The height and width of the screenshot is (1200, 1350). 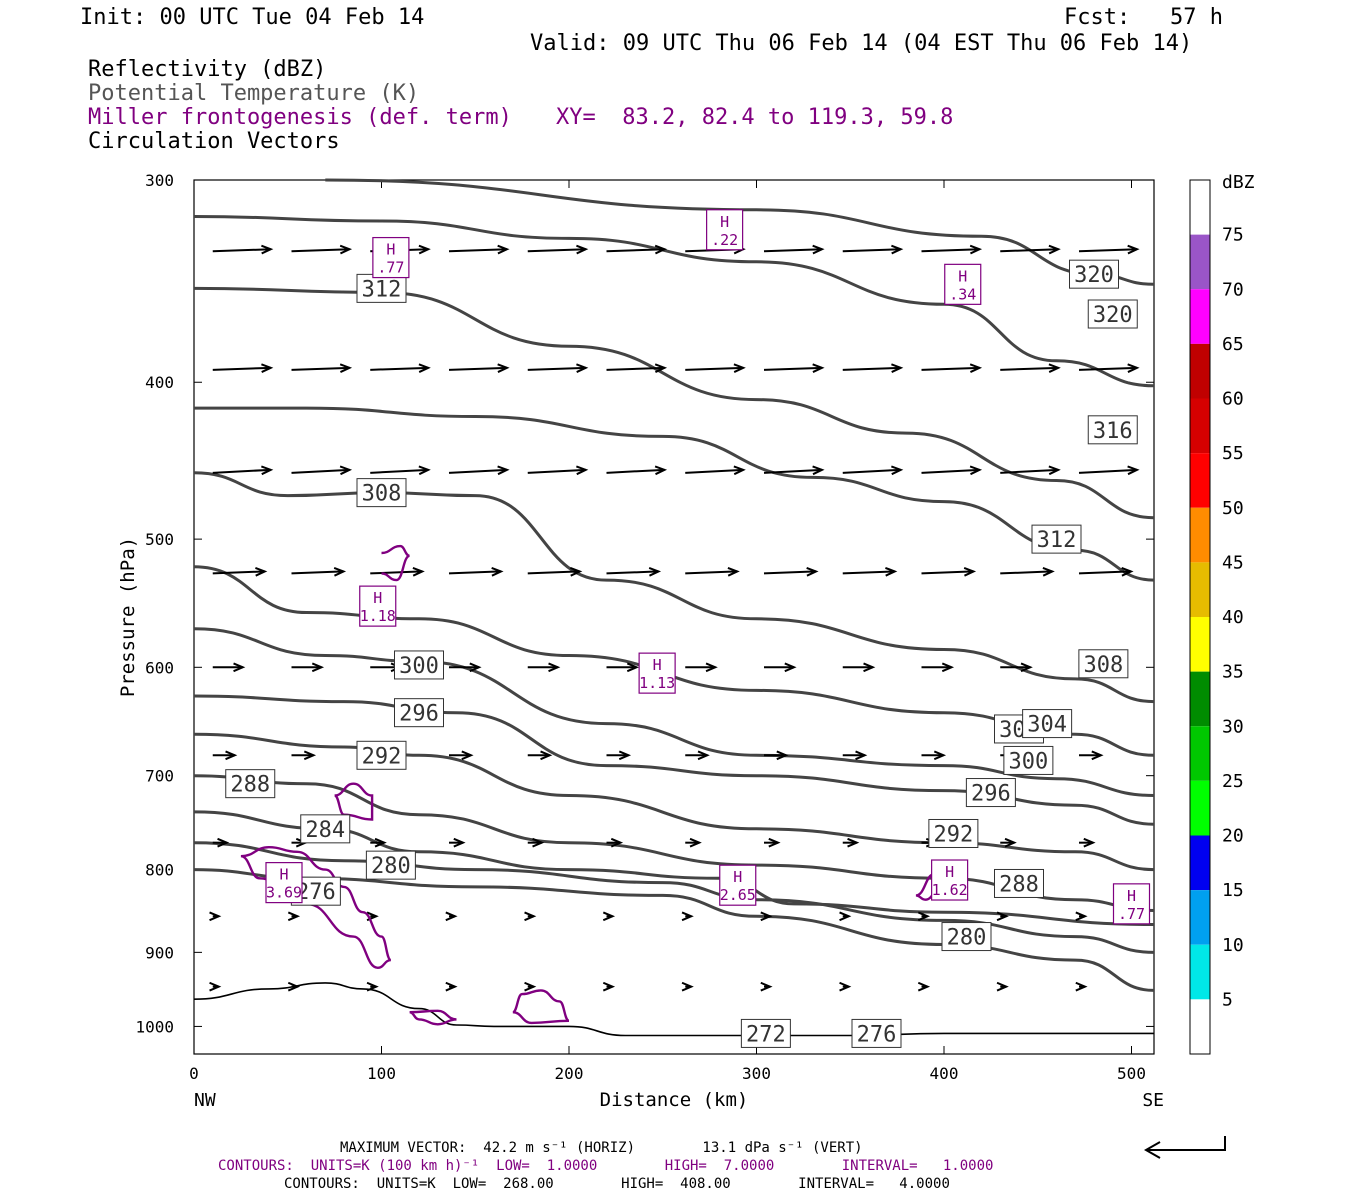 I want to click on h-marker-value: 1.18, so click(x=378, y=616).